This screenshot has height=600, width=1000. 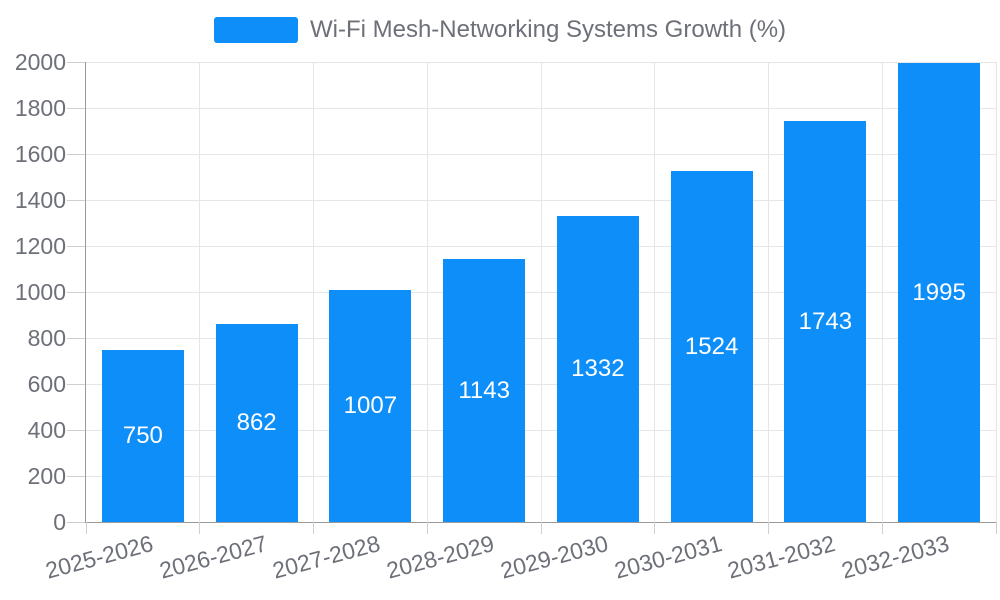 What do you see at coordinates (548, 29) in the screenshot?
I see `legend-label: Wi-Fi Mesh-Networking Systems Growth (%)` at bounding box center [548, 29].